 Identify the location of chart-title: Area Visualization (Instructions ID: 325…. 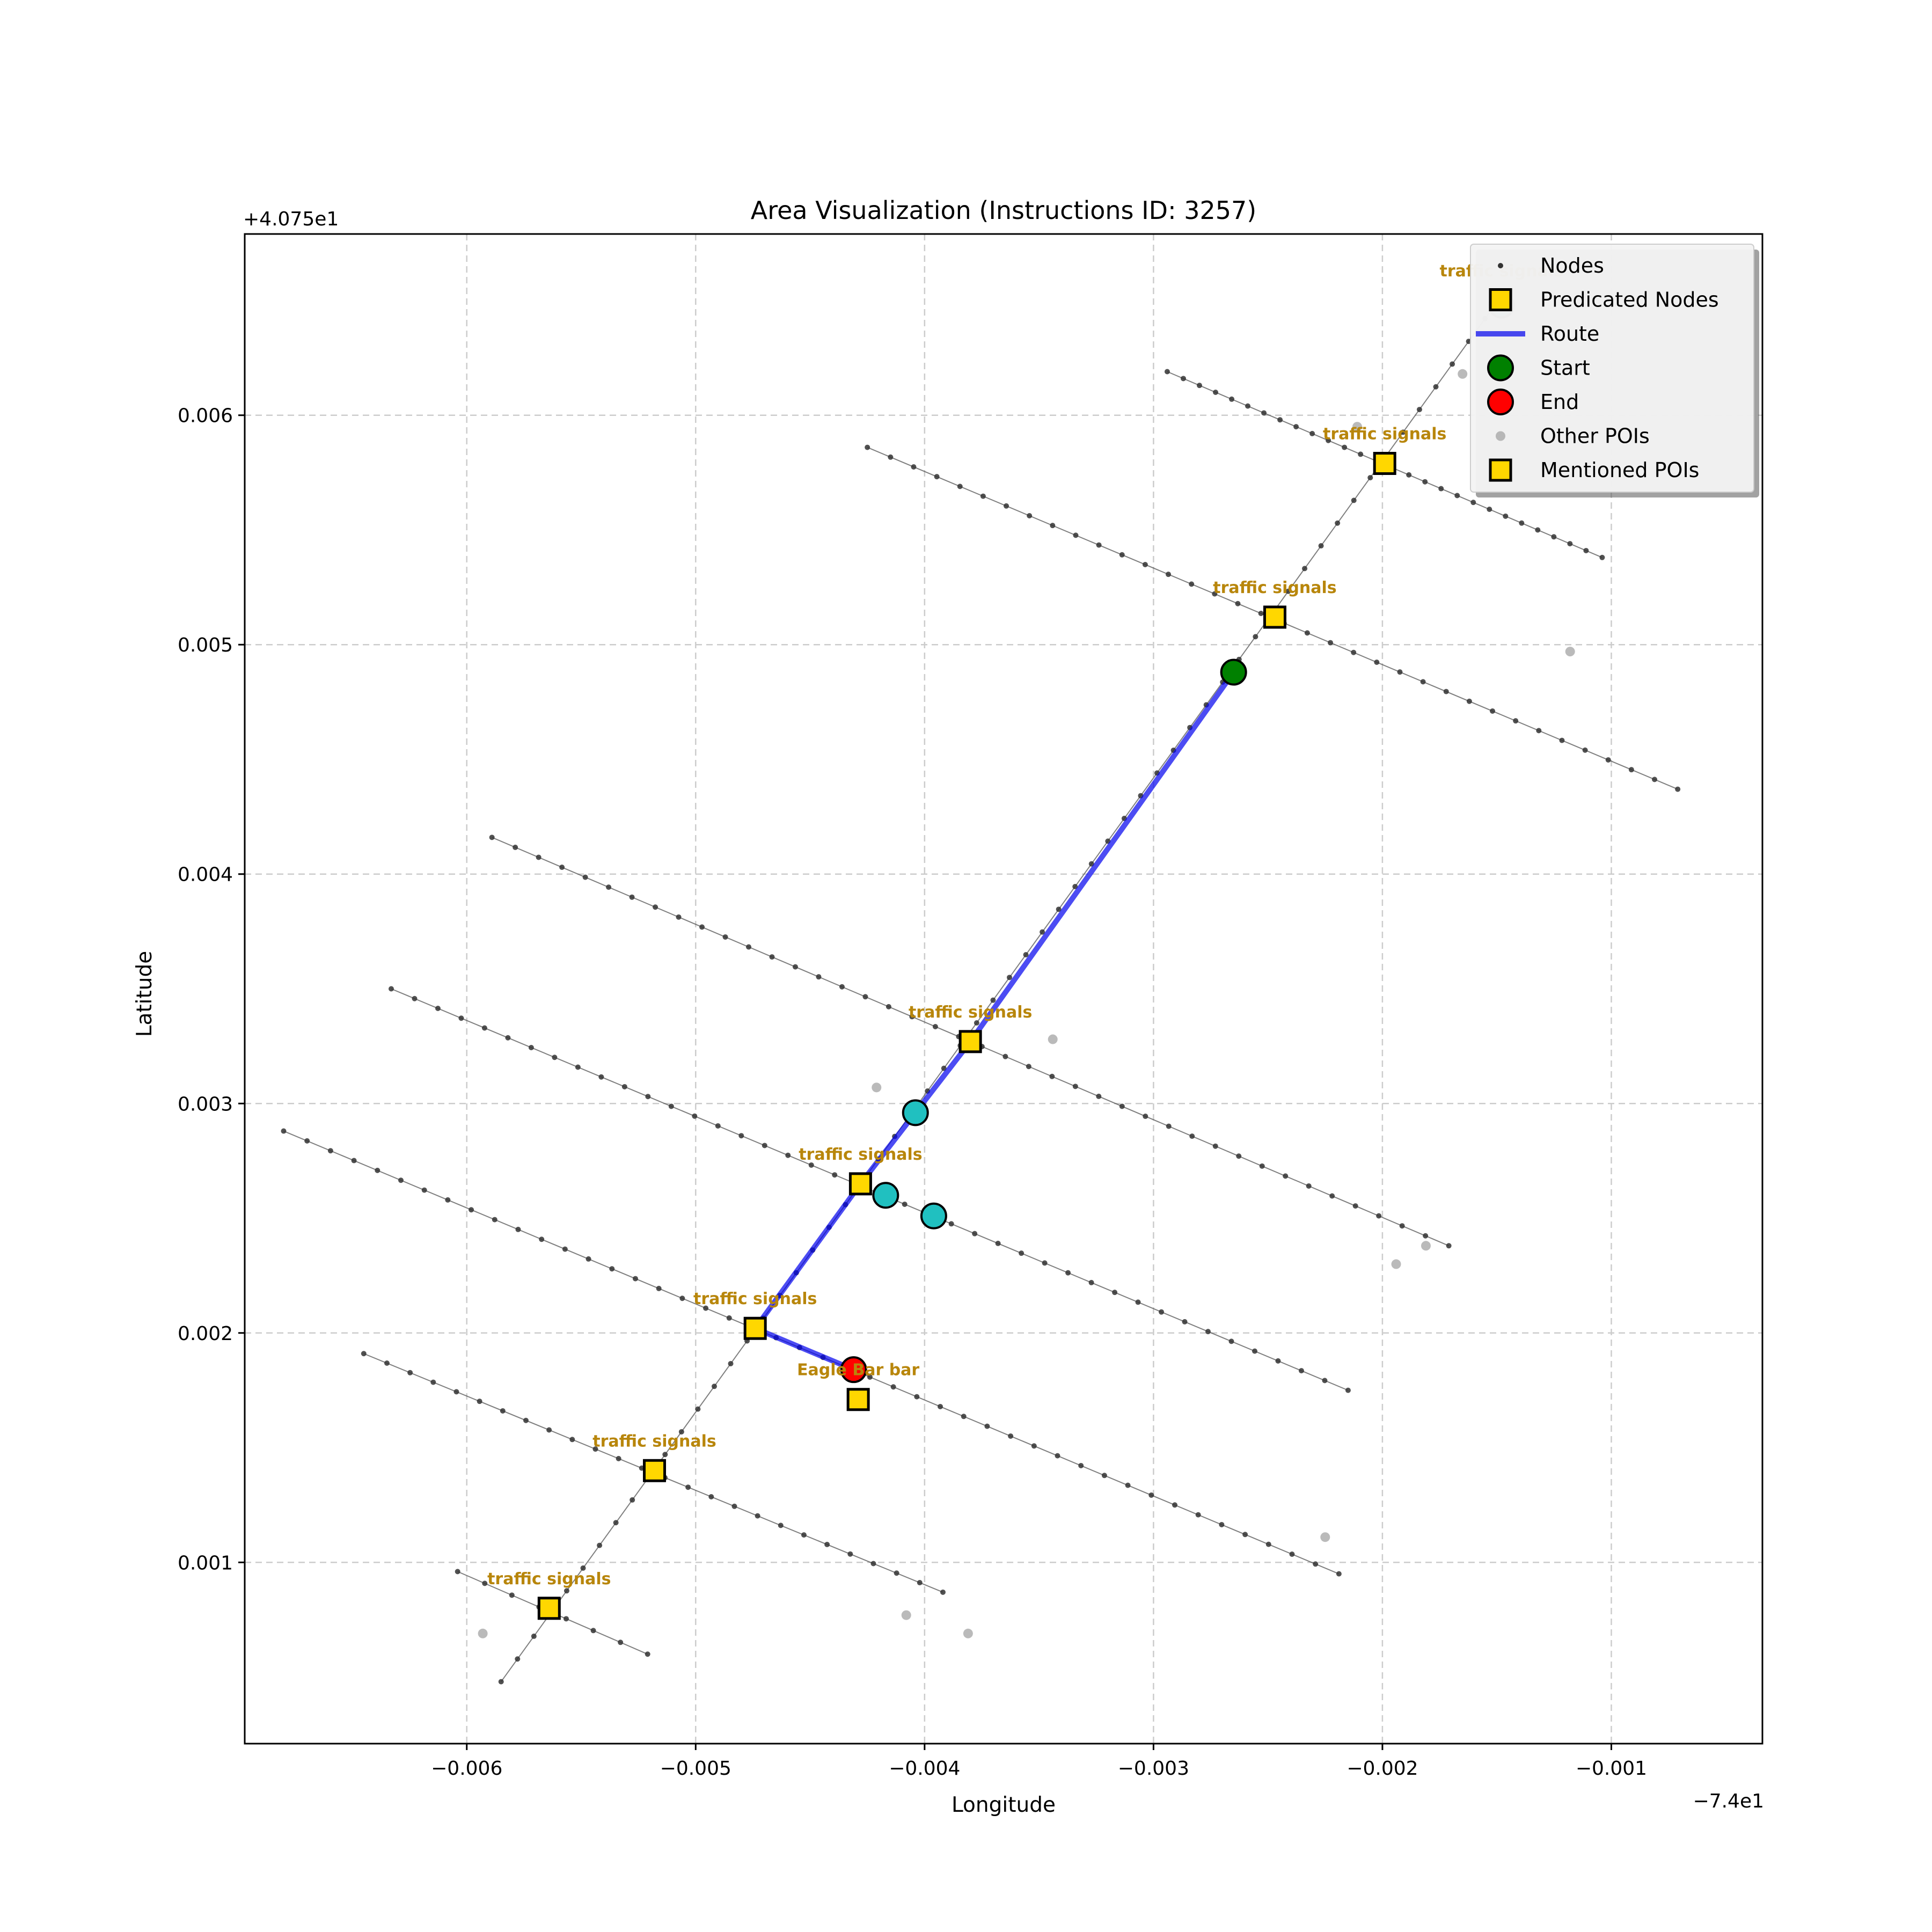
(1004, 210).